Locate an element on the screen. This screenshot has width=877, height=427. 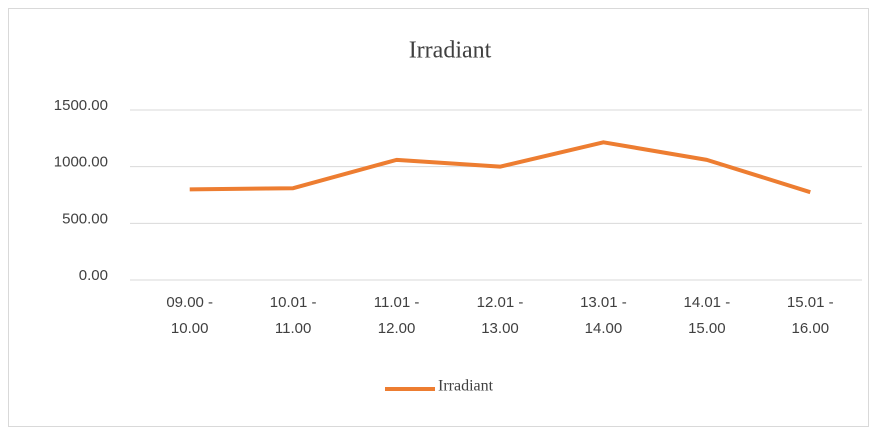
legend-label: Irradiant is located at coordinates (466, 386).